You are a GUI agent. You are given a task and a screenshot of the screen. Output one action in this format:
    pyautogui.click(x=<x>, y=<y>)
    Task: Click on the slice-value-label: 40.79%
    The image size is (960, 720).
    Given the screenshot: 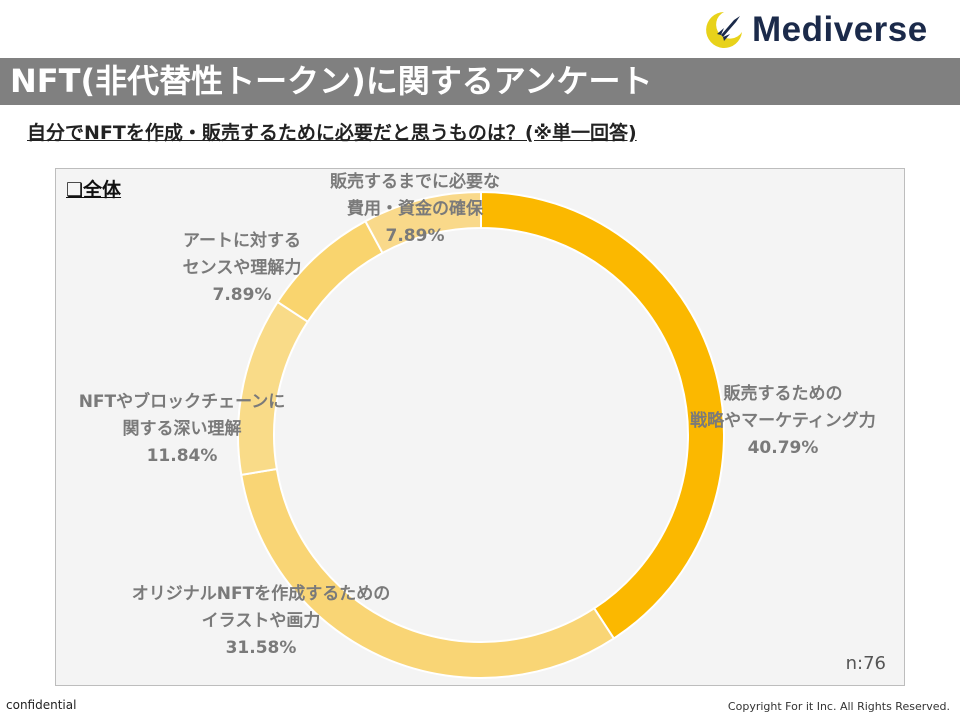 What is the action you would take?
    pyautogui.click(x=783, y=448)
    